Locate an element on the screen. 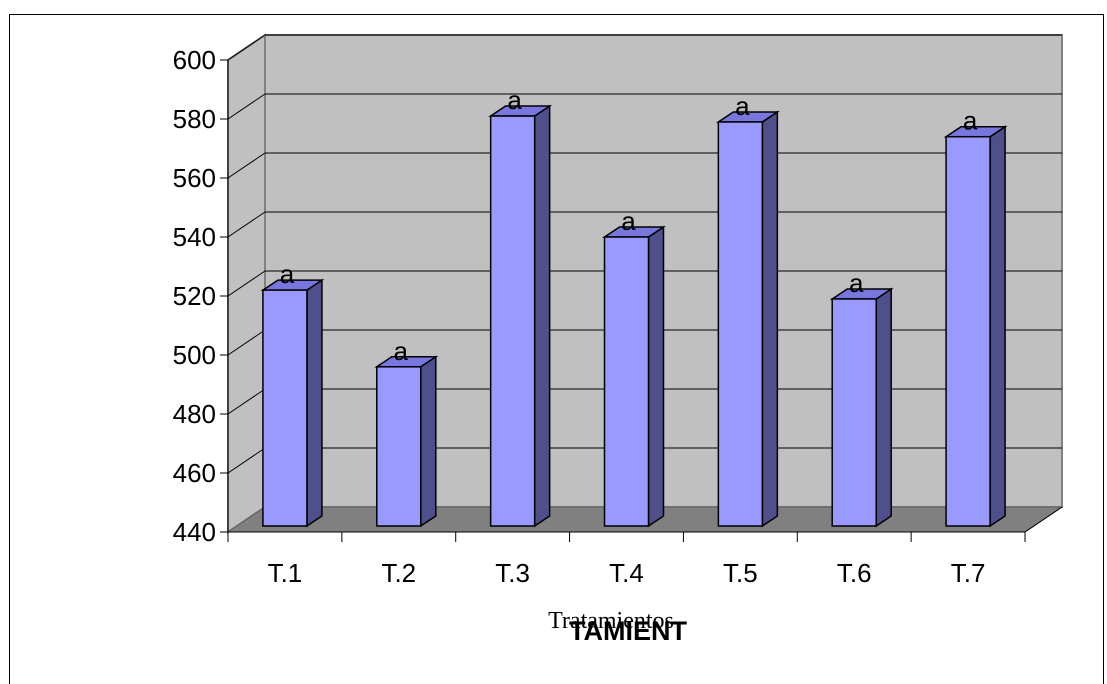  y-tick-label: 480 is located at coordinates (194, 414).